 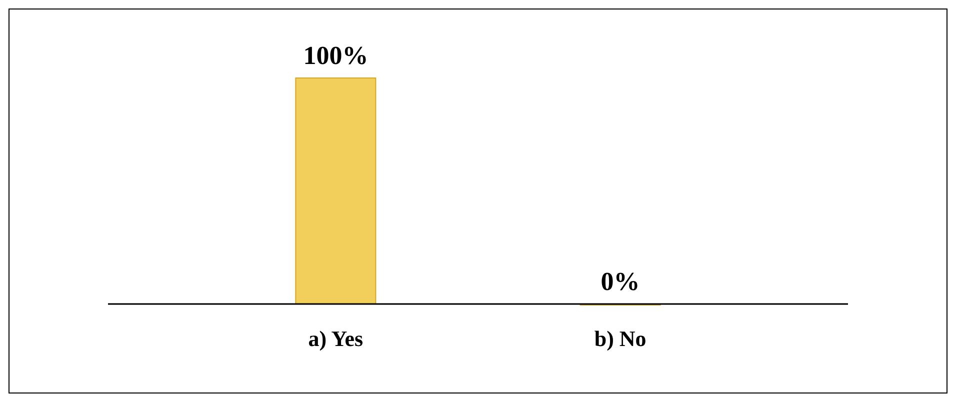 What do you see at coordinates (335, 55) in the screenshot?
I see `data-label: 100%` at bounding box center [335, 55].